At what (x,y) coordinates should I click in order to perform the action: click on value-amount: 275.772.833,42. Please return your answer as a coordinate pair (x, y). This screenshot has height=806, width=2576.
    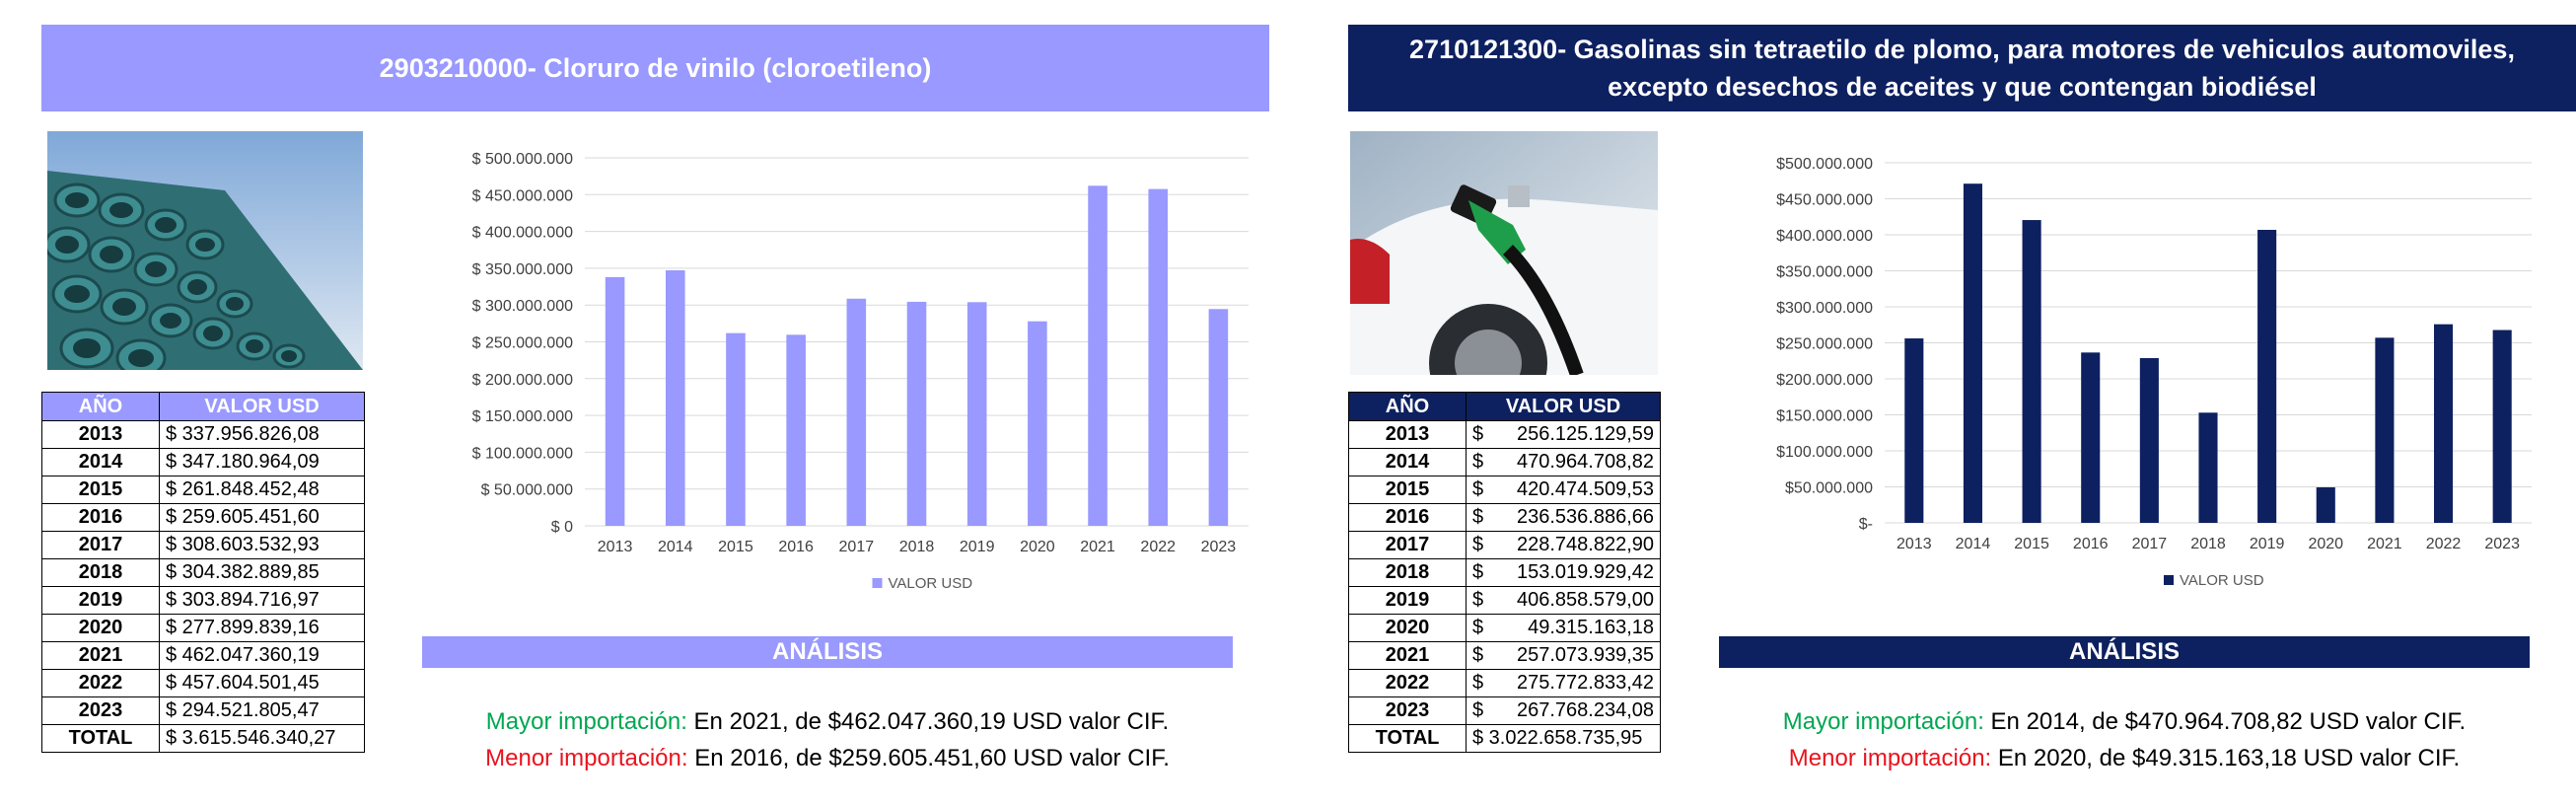
    Looking at the image, I should click on (1585, 683).